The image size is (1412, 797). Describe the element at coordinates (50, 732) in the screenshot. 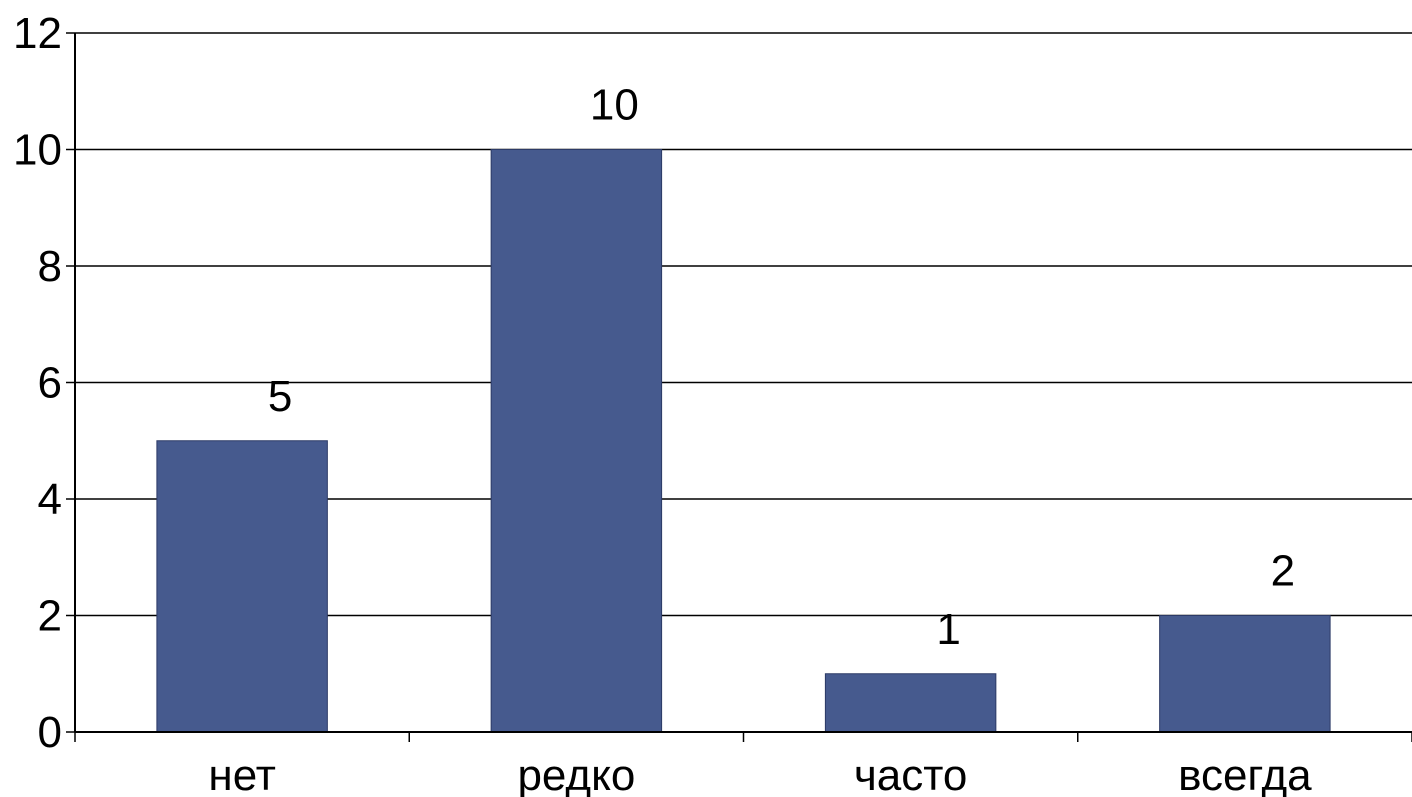

I see `y-tick-label: 0` at that location.